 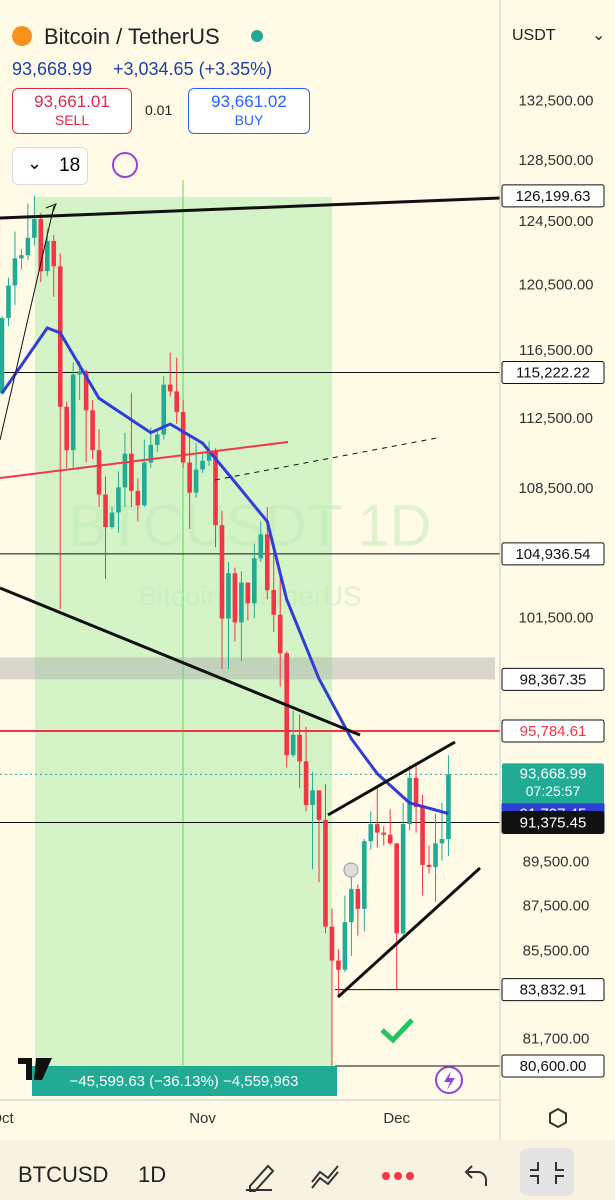 I want to click on buy-price: 93,661.02, so click(x=249, y=101).